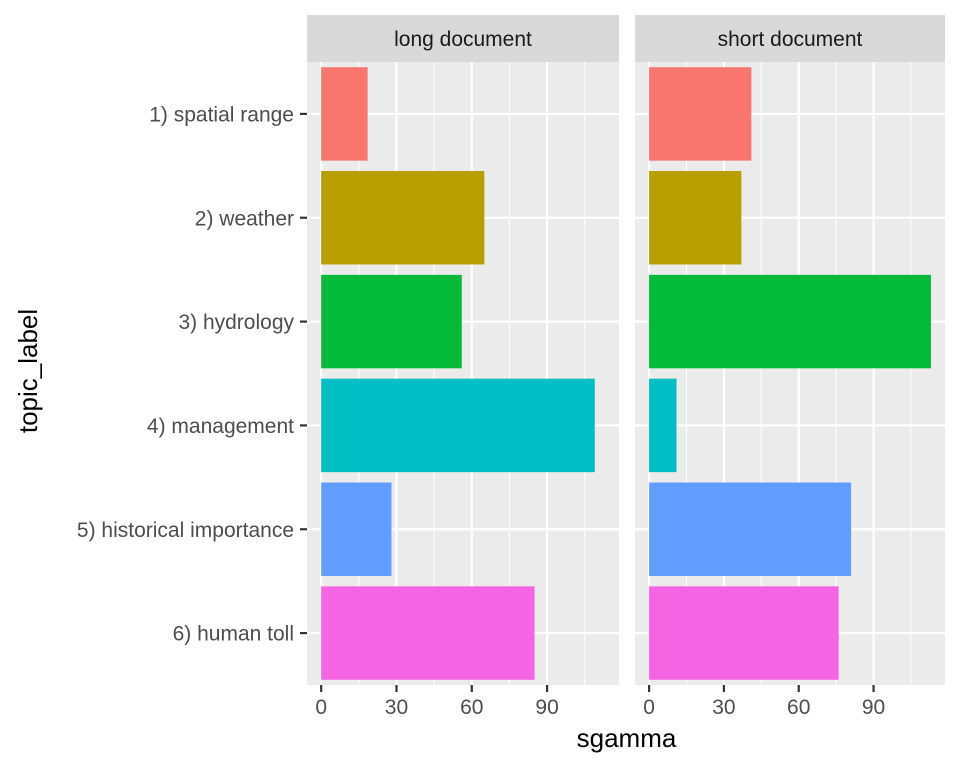  I want to click on facet-strip-long-document, so click(463, 38).